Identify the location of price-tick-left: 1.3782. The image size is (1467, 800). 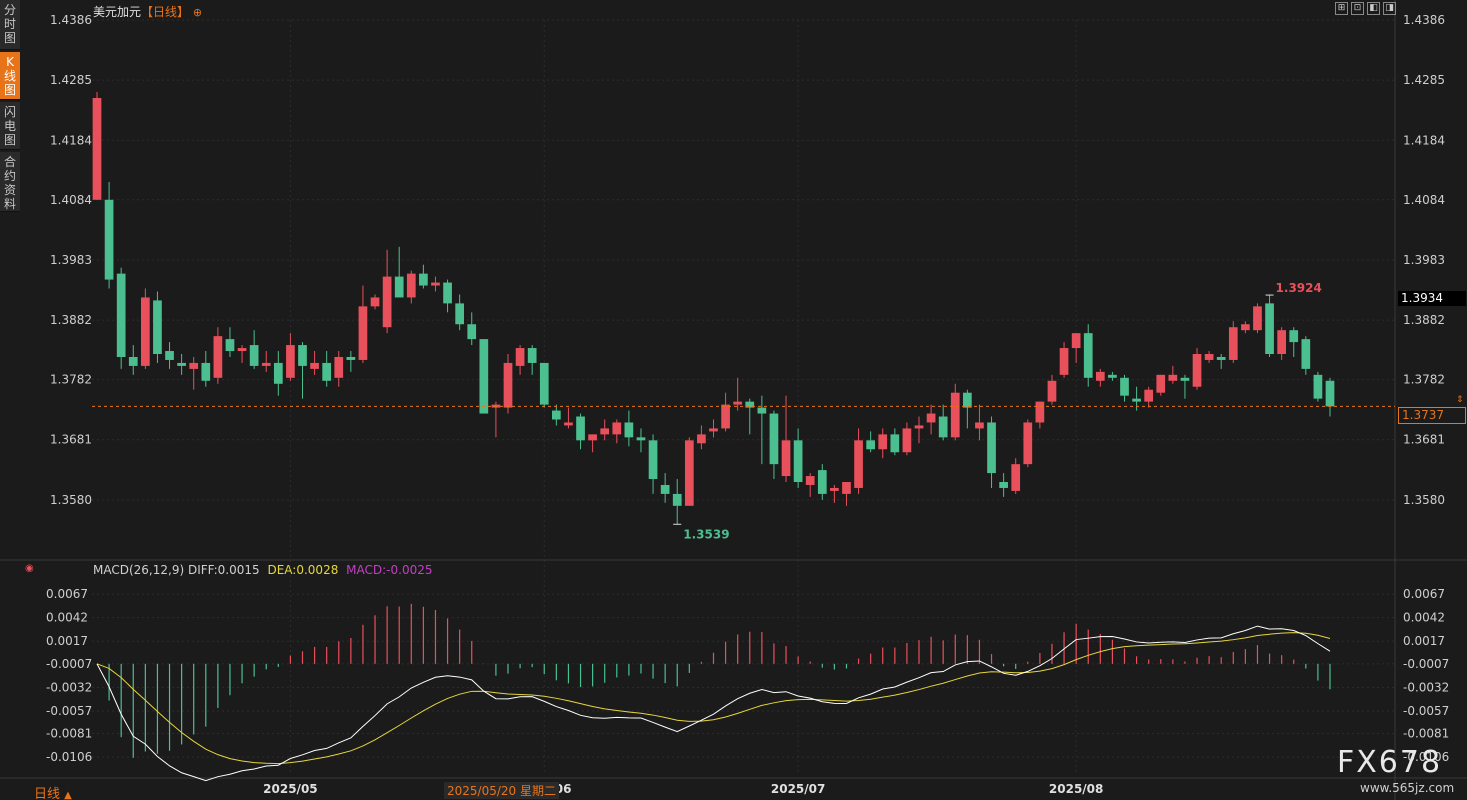
(71, 380).